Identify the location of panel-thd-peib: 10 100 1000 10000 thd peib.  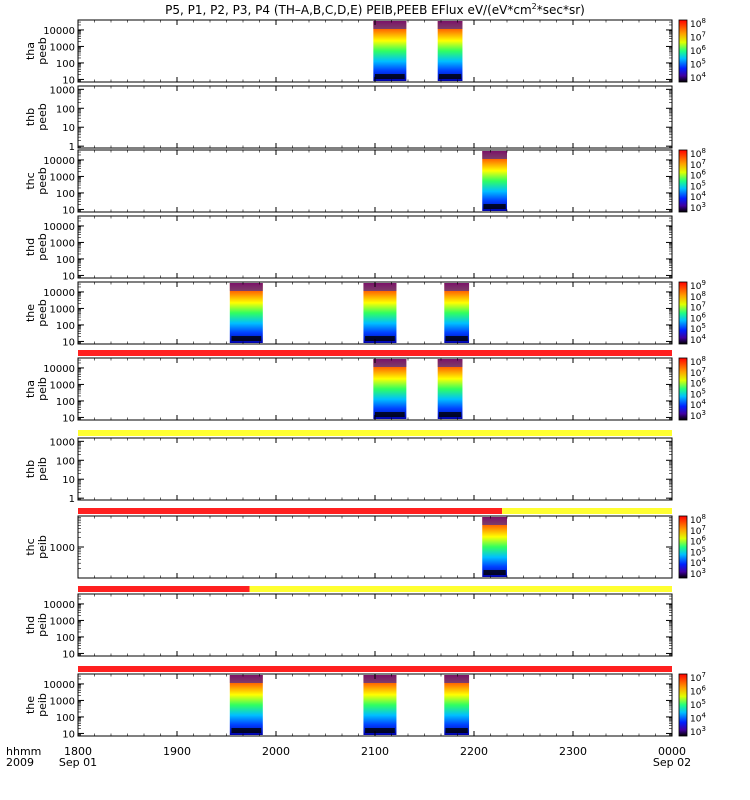
(348, 623).